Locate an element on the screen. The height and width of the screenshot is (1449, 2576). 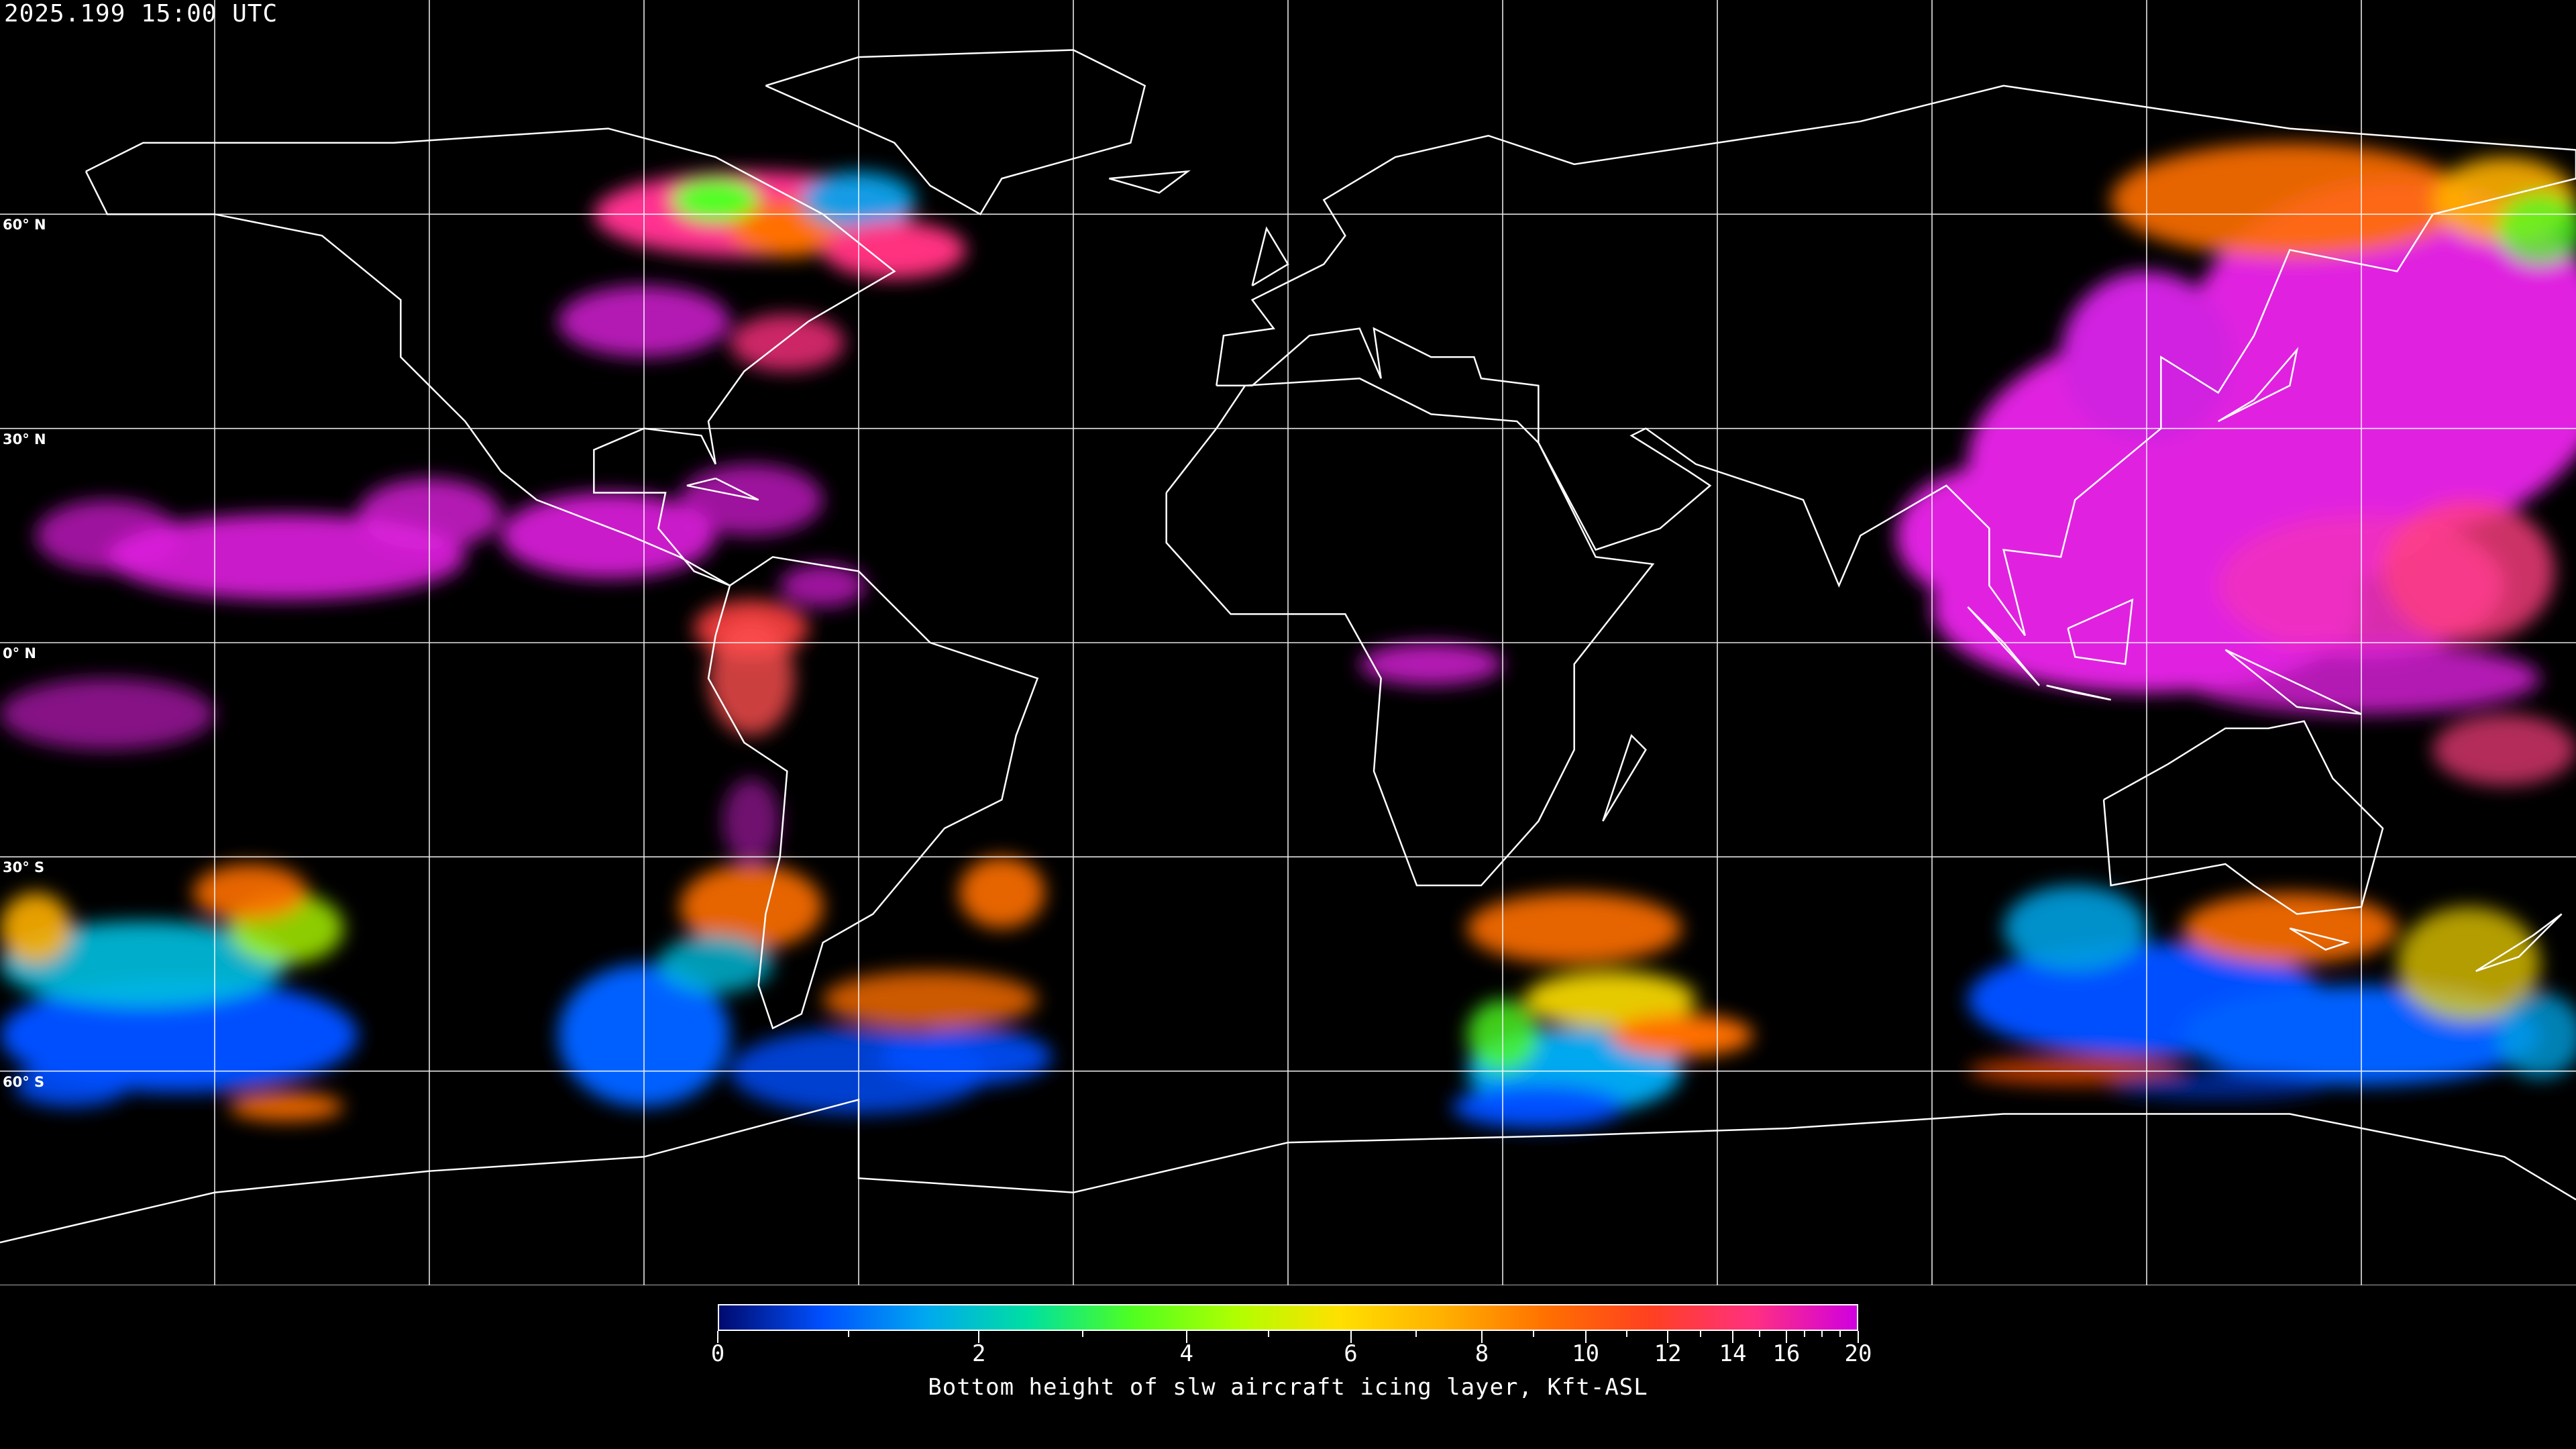
colorbar-tick-label: 20 is located at coordinates (1858, 1353).